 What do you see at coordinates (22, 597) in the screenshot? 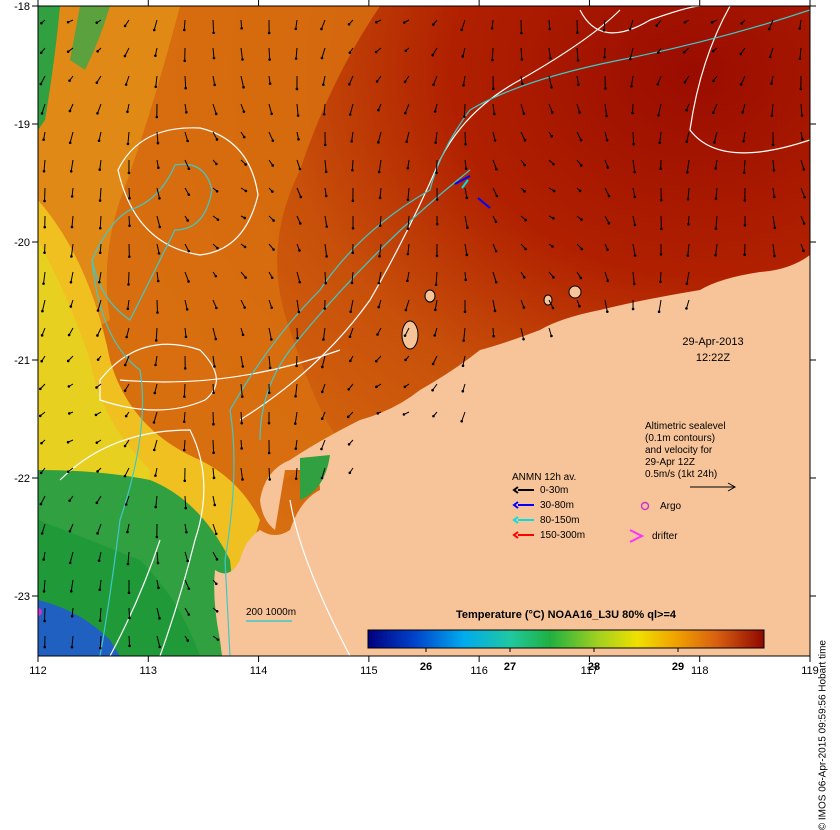
I see `lat-tick-label: -23` at bounding box center [22, 597].